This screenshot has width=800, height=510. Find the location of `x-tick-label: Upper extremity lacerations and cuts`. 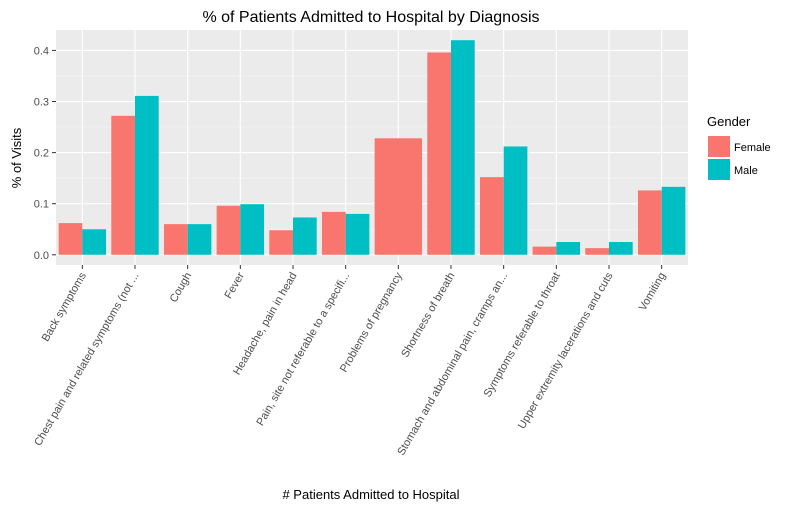

x-tick-label: Upper extremity lacerations and cuts is located at coordinates (566, 350).